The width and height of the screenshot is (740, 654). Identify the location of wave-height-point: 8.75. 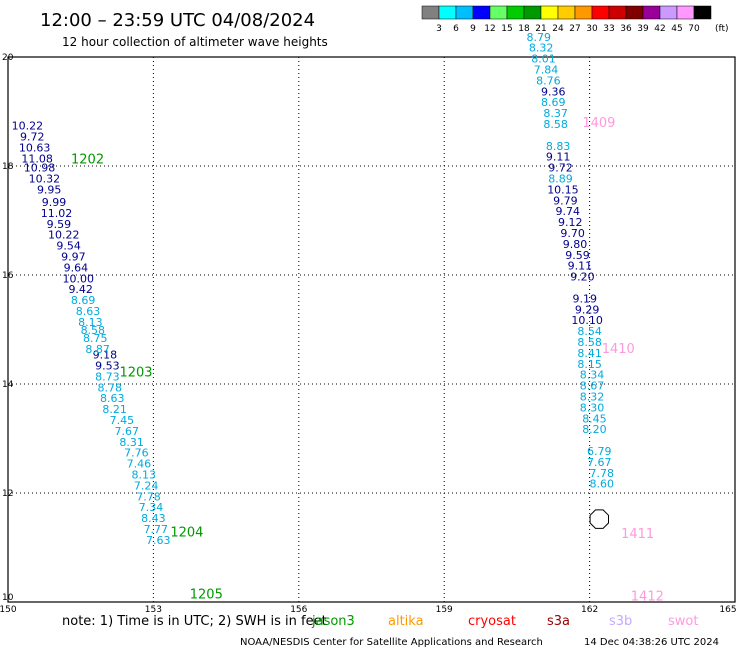
(95, 338).